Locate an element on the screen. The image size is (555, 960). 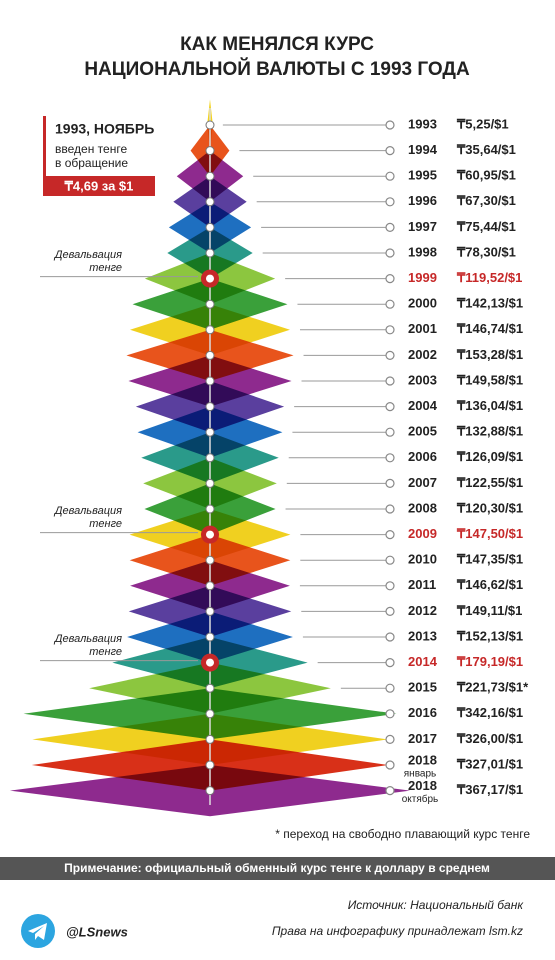
year-label: 2002 is located at coordinates (422, 354).